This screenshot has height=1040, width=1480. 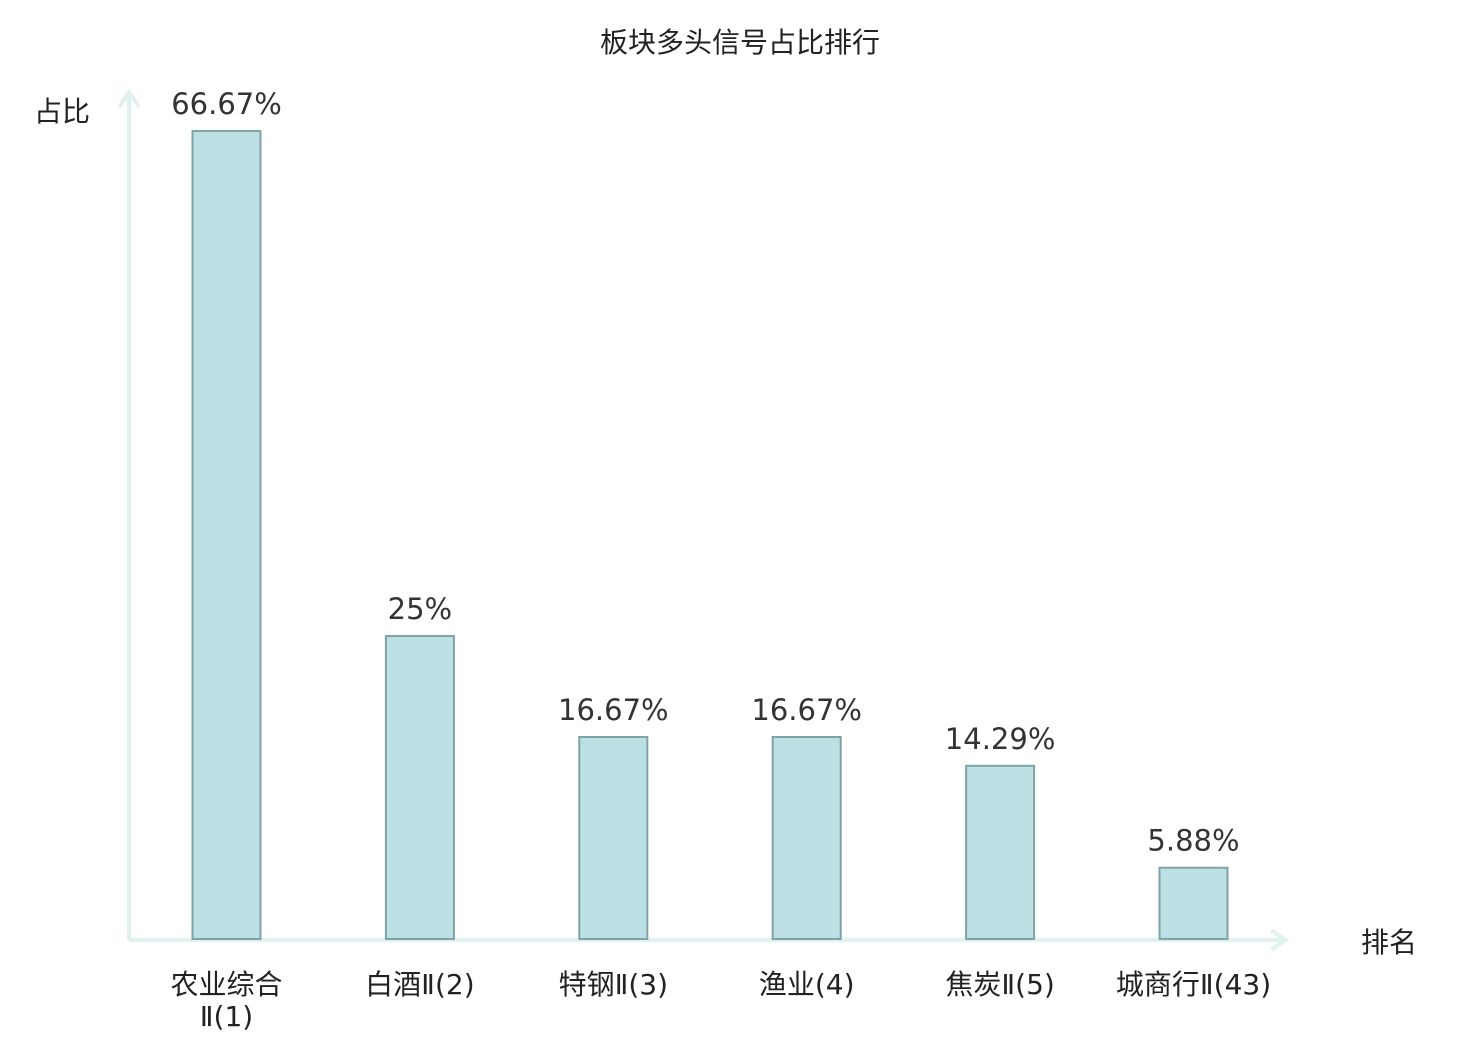 I want to click on x-tick-name: 城商行, so click(x=1158, y=984).